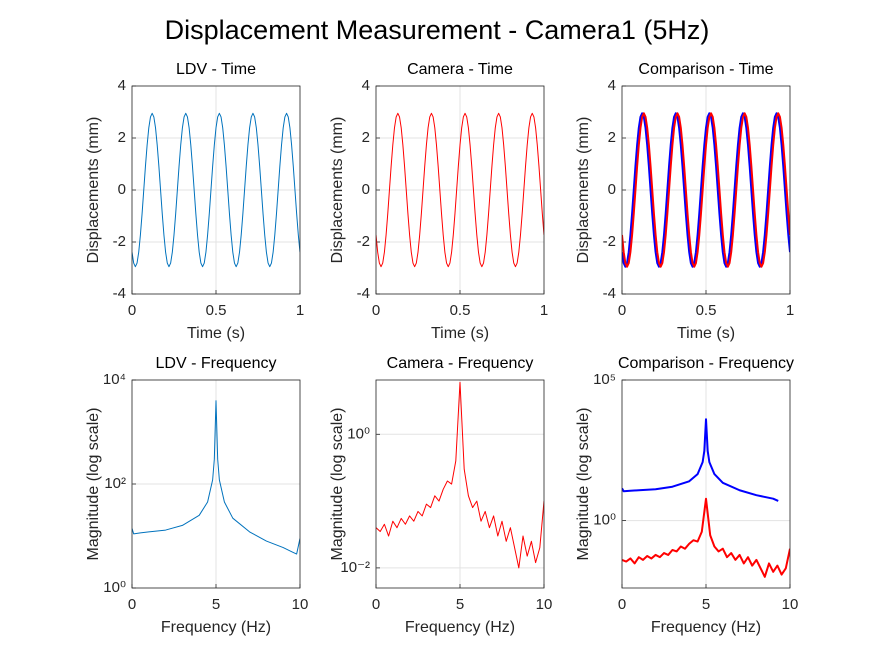 This screenshot has height=656, width=875. I want to click on figure-title: Displacement Measurement - Camera1 (5Hz), so click(437, 30).